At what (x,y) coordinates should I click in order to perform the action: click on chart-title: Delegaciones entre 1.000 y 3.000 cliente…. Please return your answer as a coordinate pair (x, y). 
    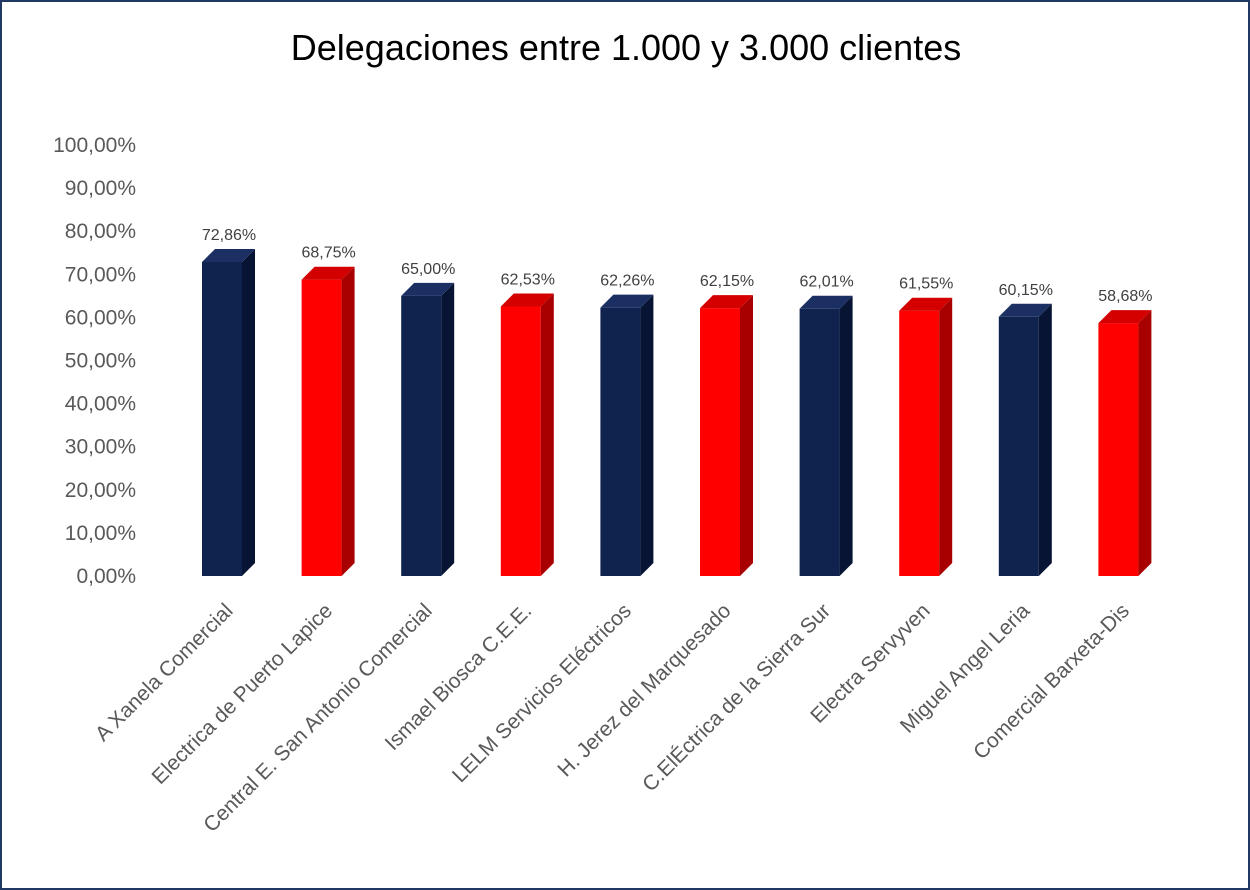
    Looking at the image, I should click on (626, 47).